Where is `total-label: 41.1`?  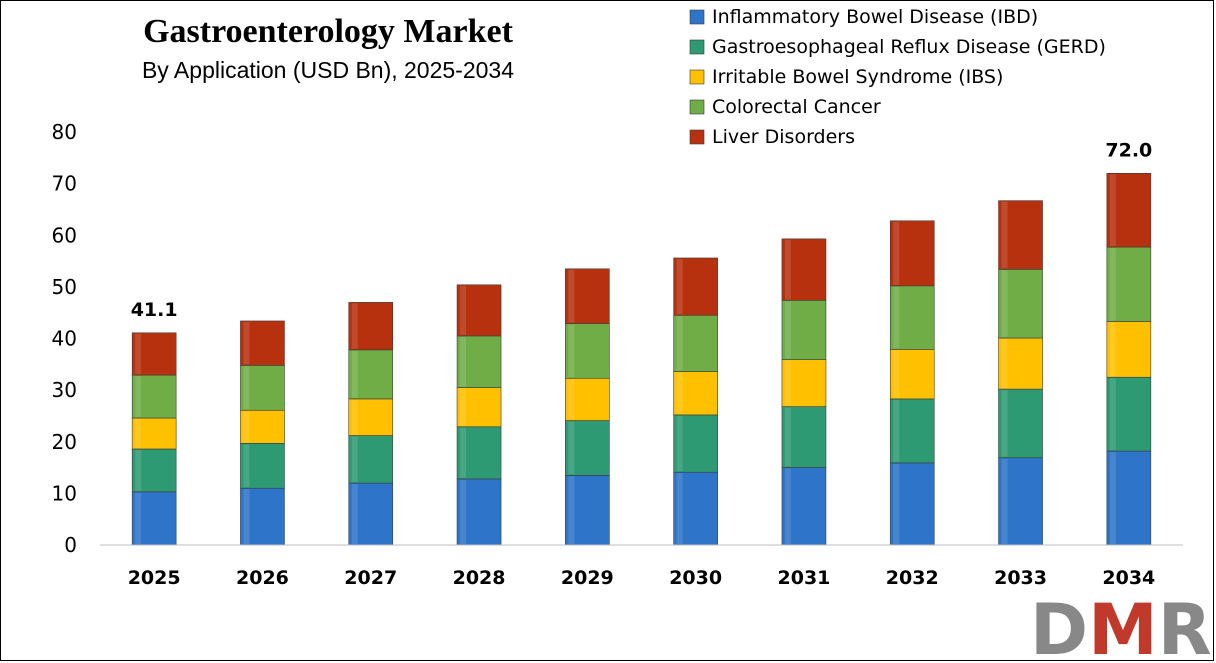 total-label: 41.1 is located at coordinates (154, 310).